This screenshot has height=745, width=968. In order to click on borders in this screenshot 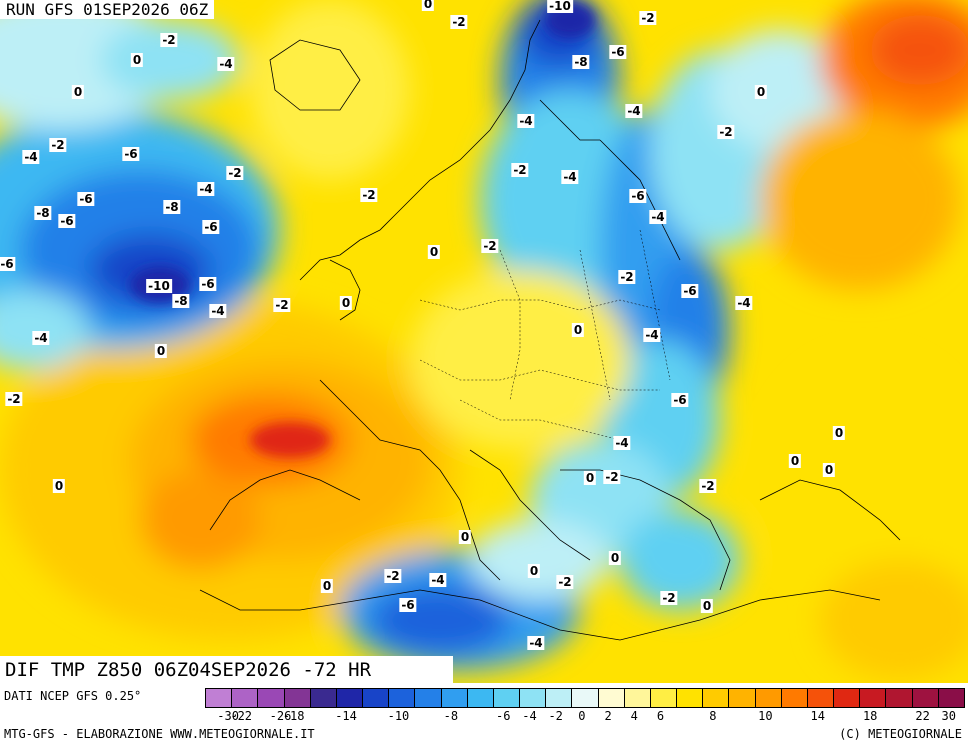, I will do `click(545, 335)`.